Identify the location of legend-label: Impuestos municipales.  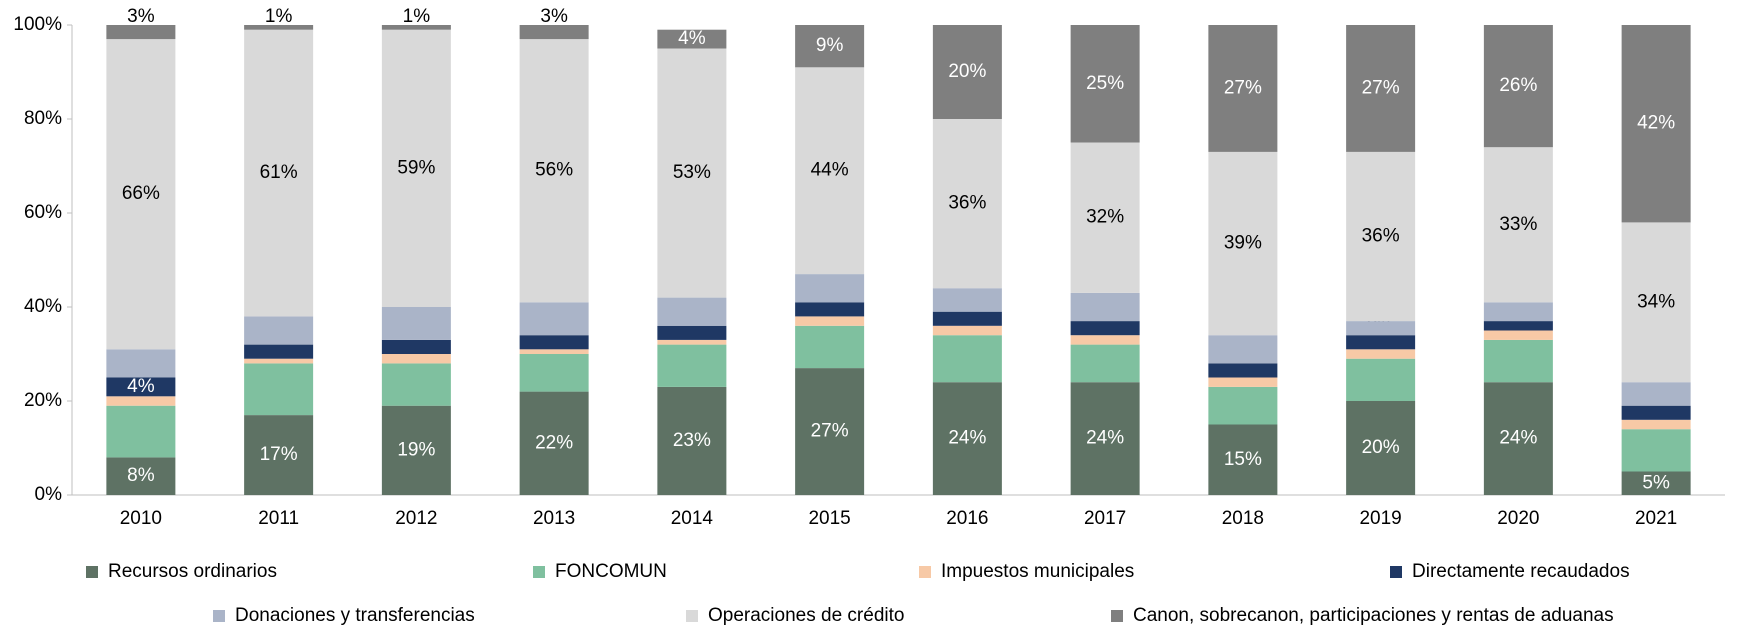
(1037, 571).